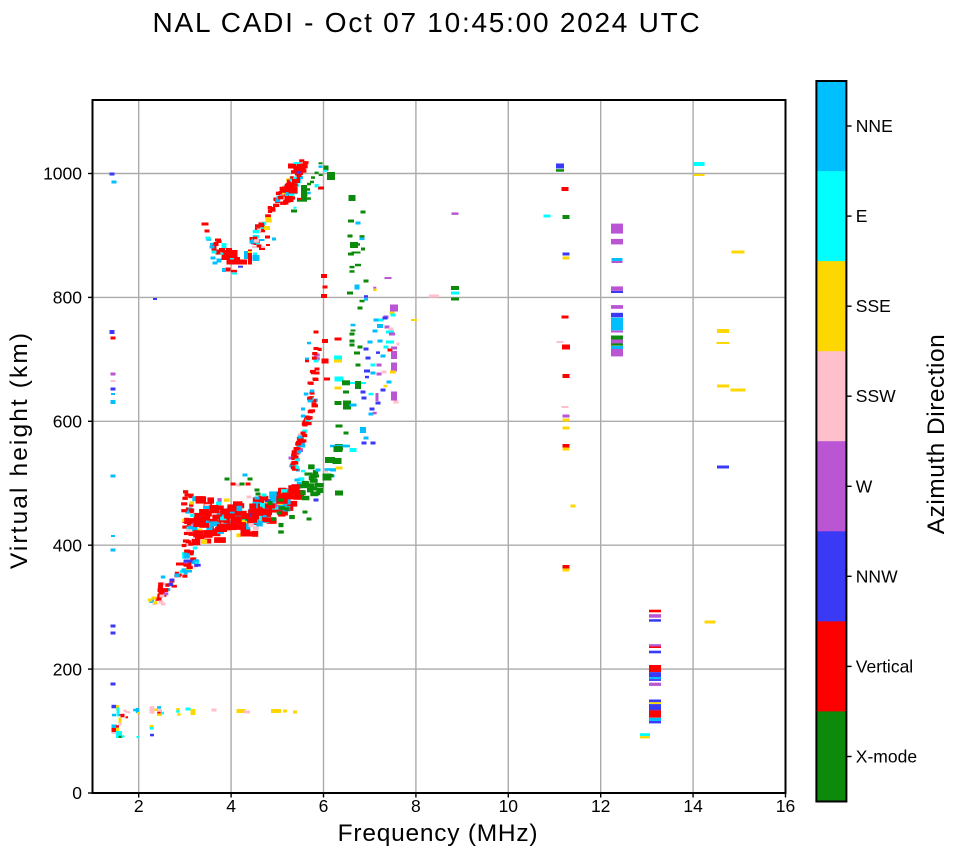 The image size is (958, 857). I want to click on svg-text: 1000, so click(62, 174).